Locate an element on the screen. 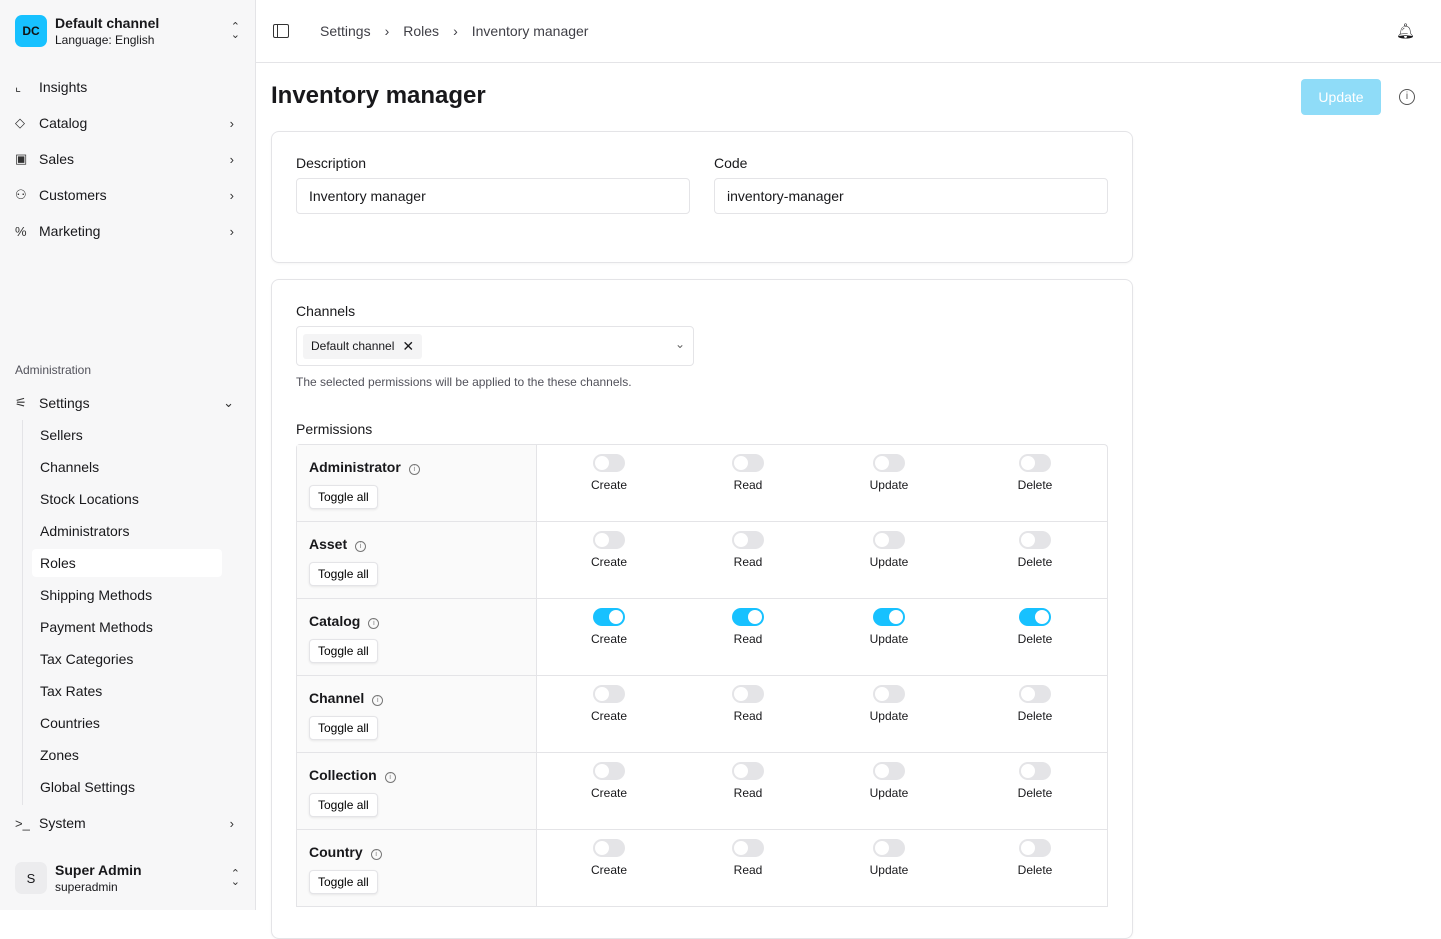 The image size is (1441, 939). permission-name: Asset is located at coordinates (328, 544).